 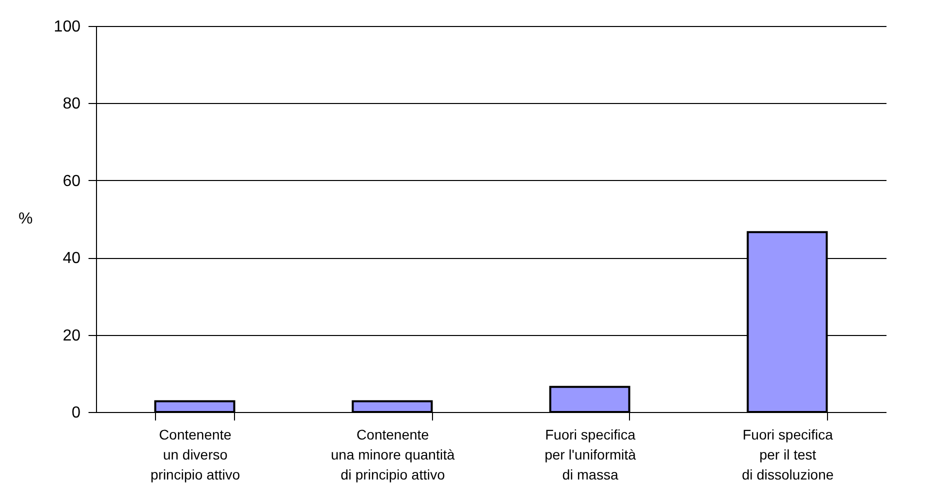 What do you see at coordinates (788, 454) in the screenshot?
I see `x-tick-label: Fuori specifica per il test di dissoluzione` at bounding box center [788, 454].